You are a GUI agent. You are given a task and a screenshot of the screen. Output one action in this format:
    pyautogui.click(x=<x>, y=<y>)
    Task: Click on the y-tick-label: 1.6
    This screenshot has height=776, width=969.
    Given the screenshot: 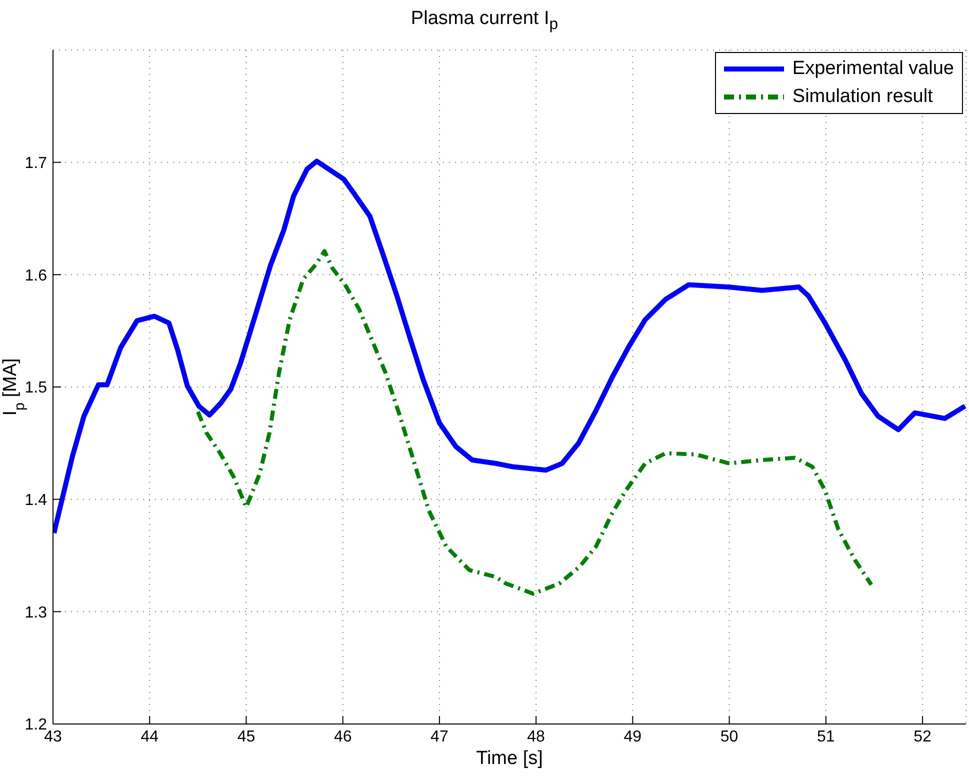 What is the action you would take?
    pyautogui.click(x=36, y=275)
    